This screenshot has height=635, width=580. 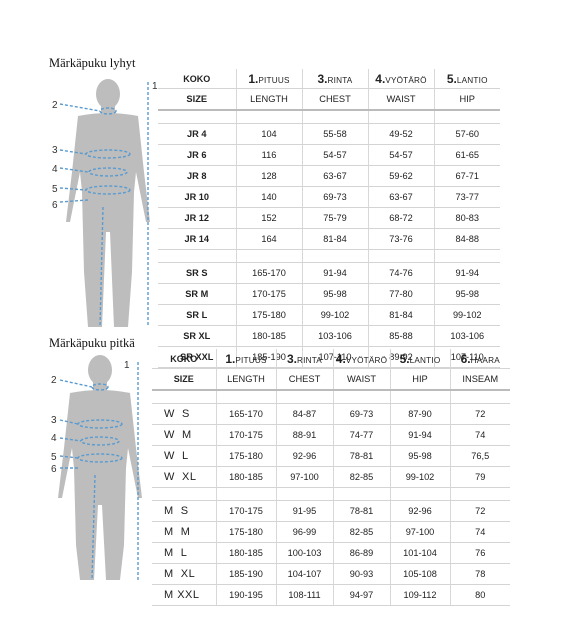 I want to click on size-label: SR L, so click(x=197, y=315).